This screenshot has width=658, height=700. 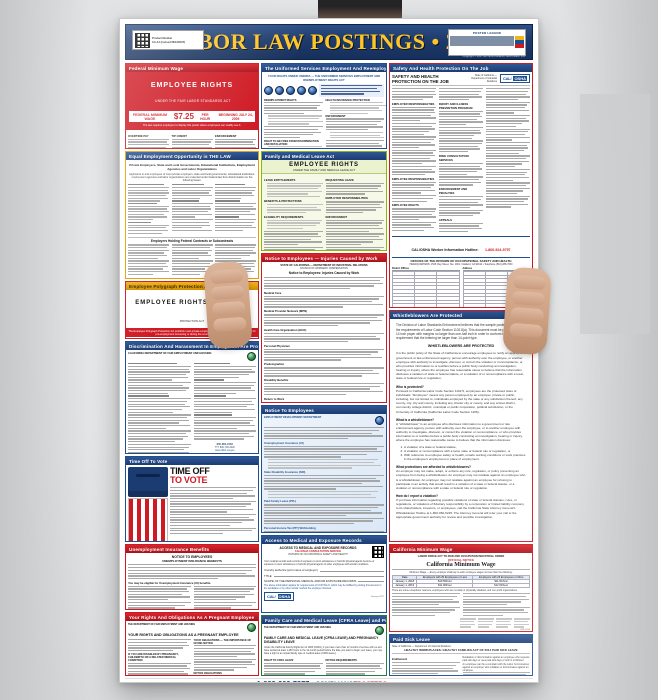 What do you see at coordinates (277, 345) in the screenshot?
I see `injuries-section-personal-physician: Personal Physician` at bounding box center [277, 345].